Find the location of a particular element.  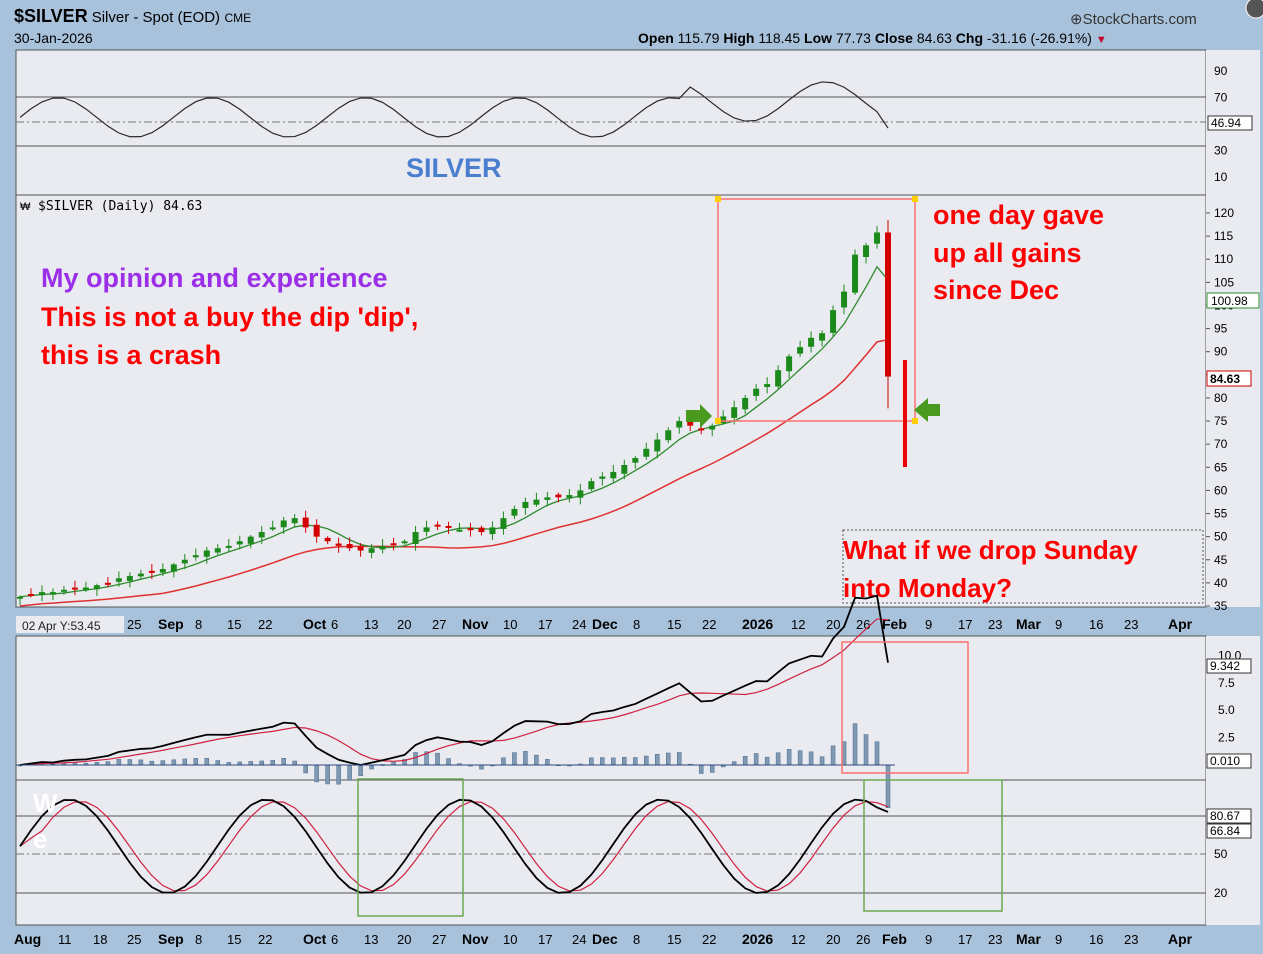

price-tick-label: 70 is located at coordinates (1221, 444).